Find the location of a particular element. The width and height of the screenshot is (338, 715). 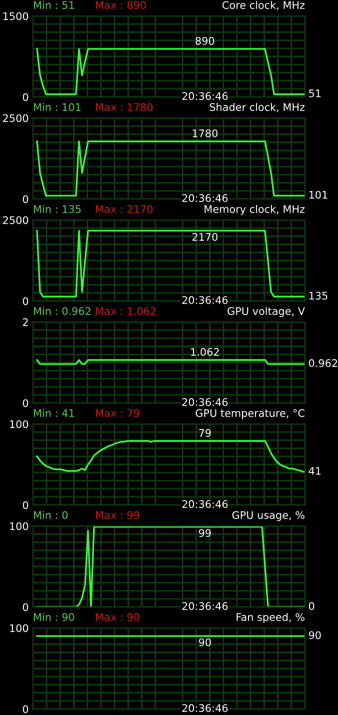

annotation: 890 is located at coordinates (205, 40).